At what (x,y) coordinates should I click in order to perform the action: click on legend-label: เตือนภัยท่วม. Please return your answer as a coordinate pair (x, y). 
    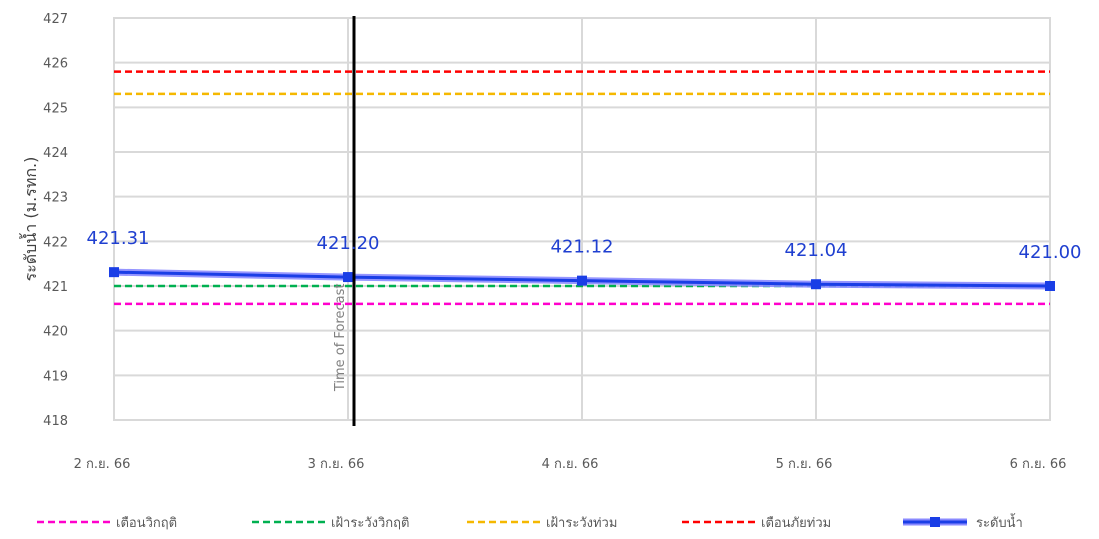
    Looking at the image, I should click on (796, 523).